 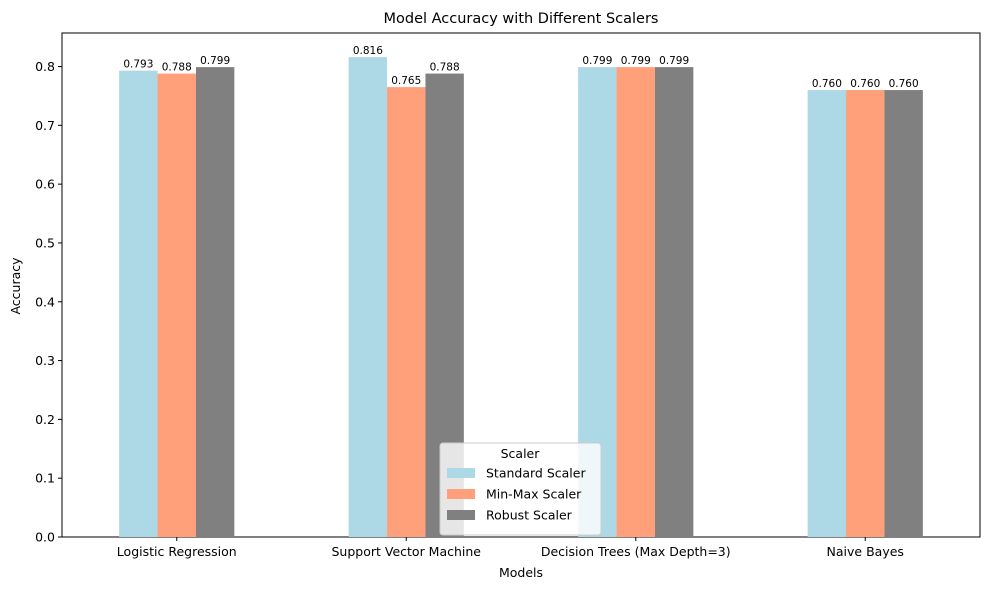 I want to click on legend-entry: Robust Scaler, so click(x=529, y=515).